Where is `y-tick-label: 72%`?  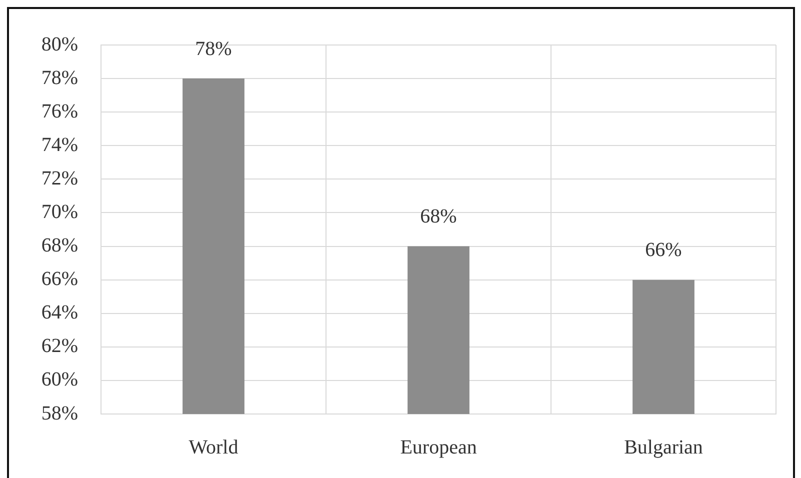
y-tick-label: 72% is located at coordinates (59, 178).